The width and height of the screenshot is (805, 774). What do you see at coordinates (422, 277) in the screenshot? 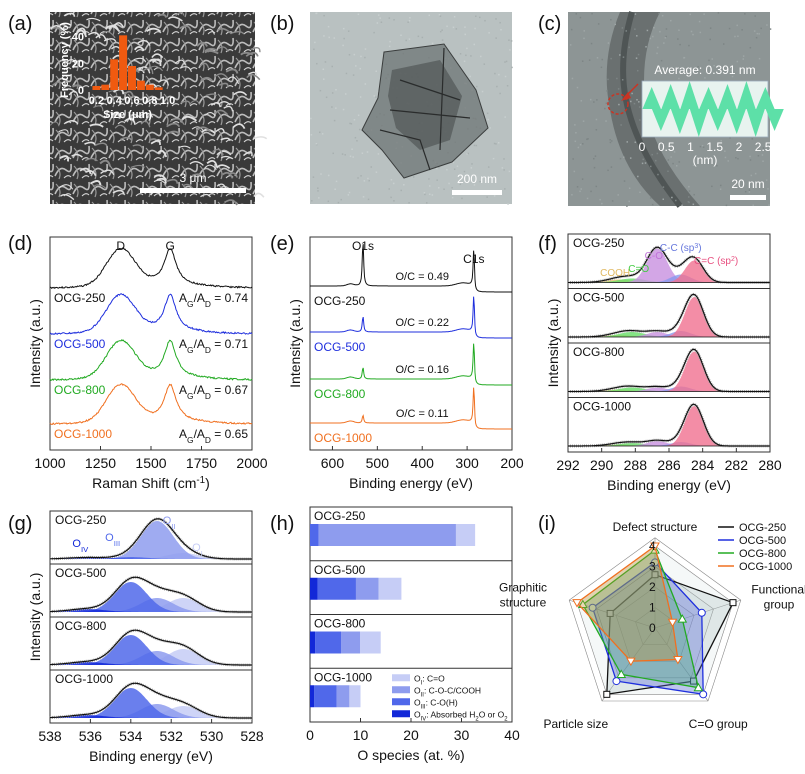
I see `ratio-label-OCG-250: O/C = 0.49` at bounding box center [422, 277].